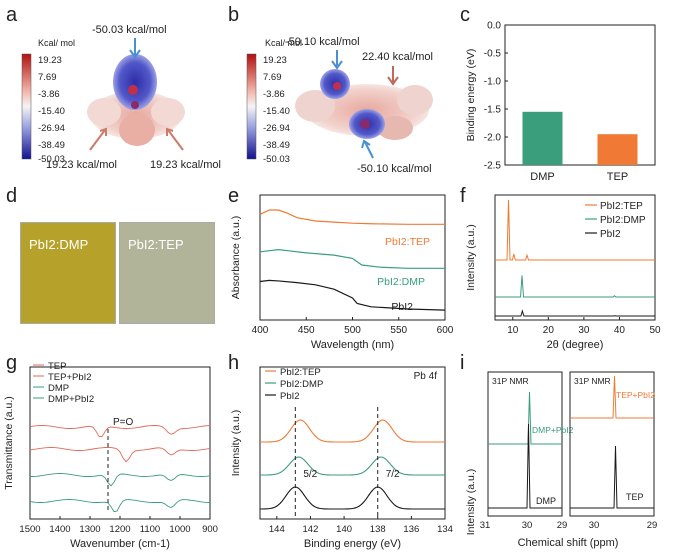 The image size is (673, 554). I want to click on nmr-right-frame, so click(612, 444).